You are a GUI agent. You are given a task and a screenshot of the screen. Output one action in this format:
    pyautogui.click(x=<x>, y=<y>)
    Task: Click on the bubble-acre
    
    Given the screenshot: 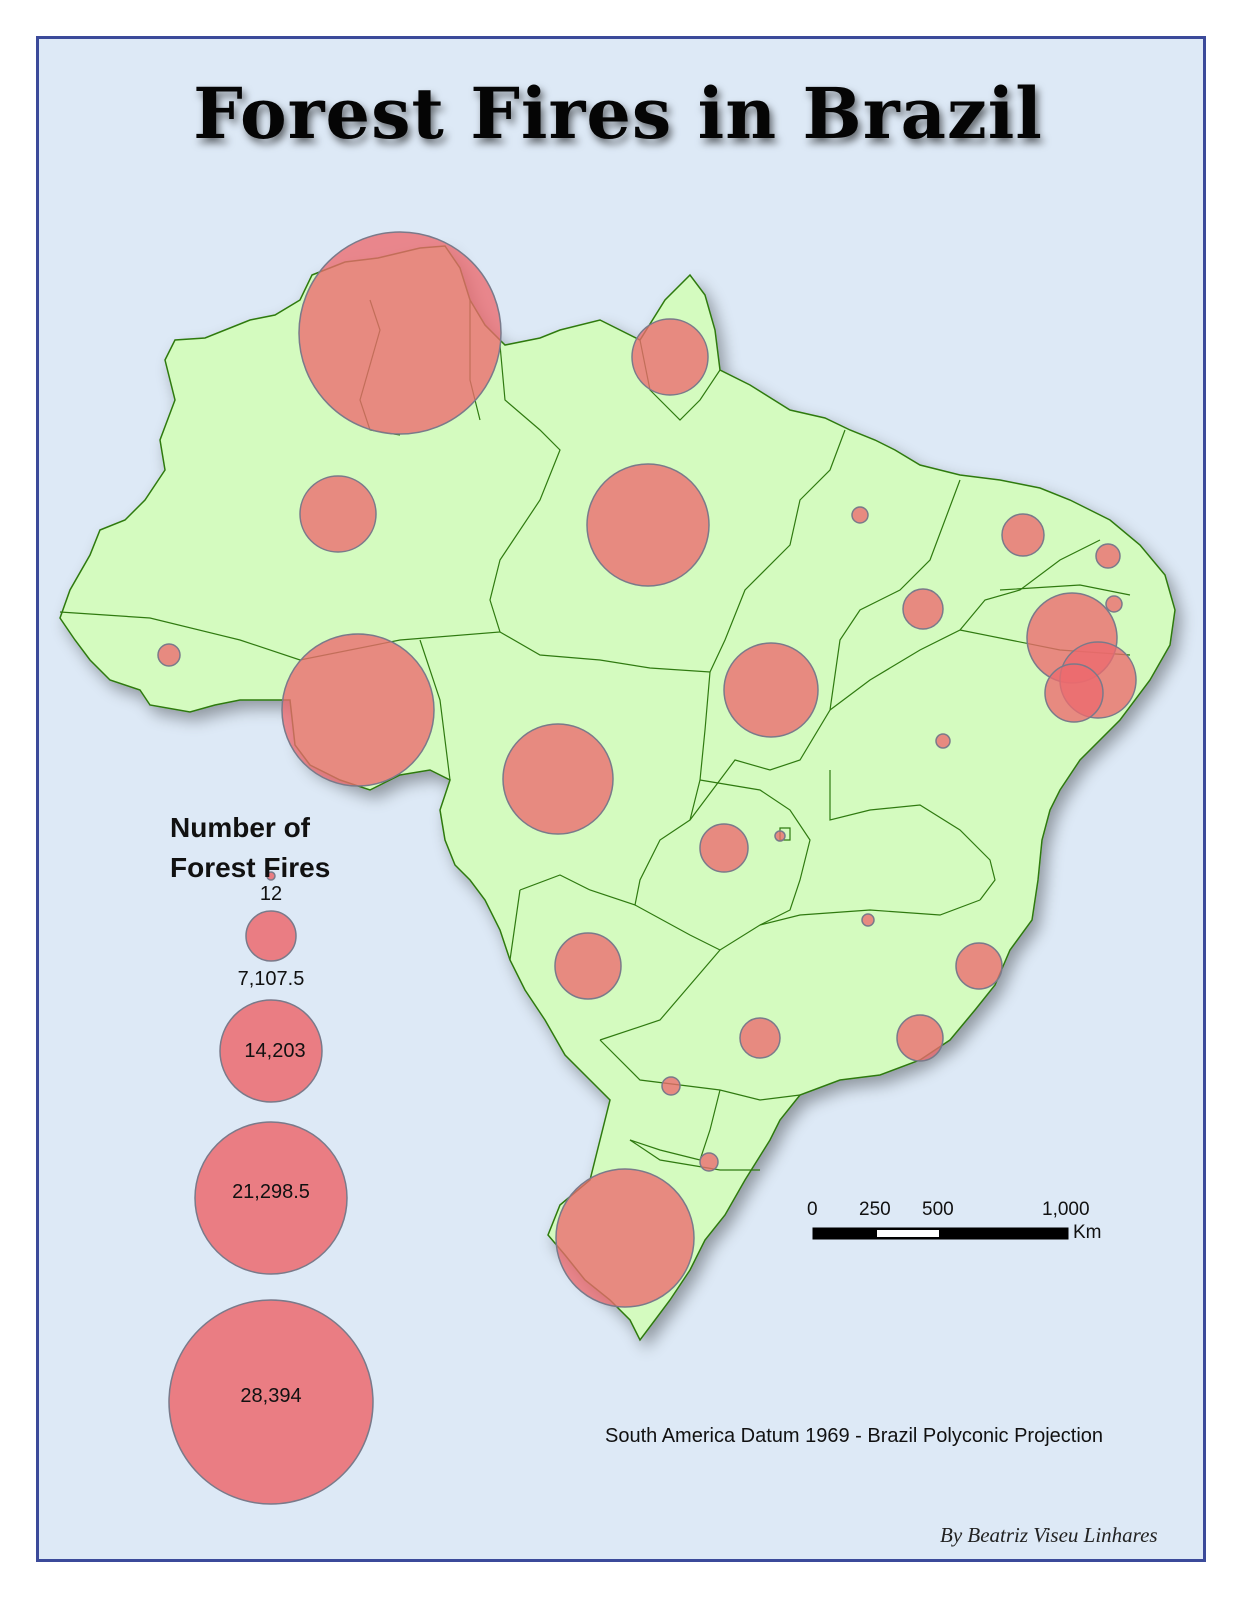 What is the action you would take?
    pyautogui.click(x=169, y=655)
    